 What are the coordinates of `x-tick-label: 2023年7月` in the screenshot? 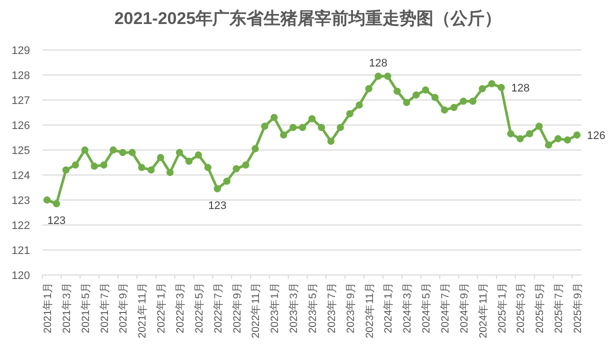 It's located at (332, 308).